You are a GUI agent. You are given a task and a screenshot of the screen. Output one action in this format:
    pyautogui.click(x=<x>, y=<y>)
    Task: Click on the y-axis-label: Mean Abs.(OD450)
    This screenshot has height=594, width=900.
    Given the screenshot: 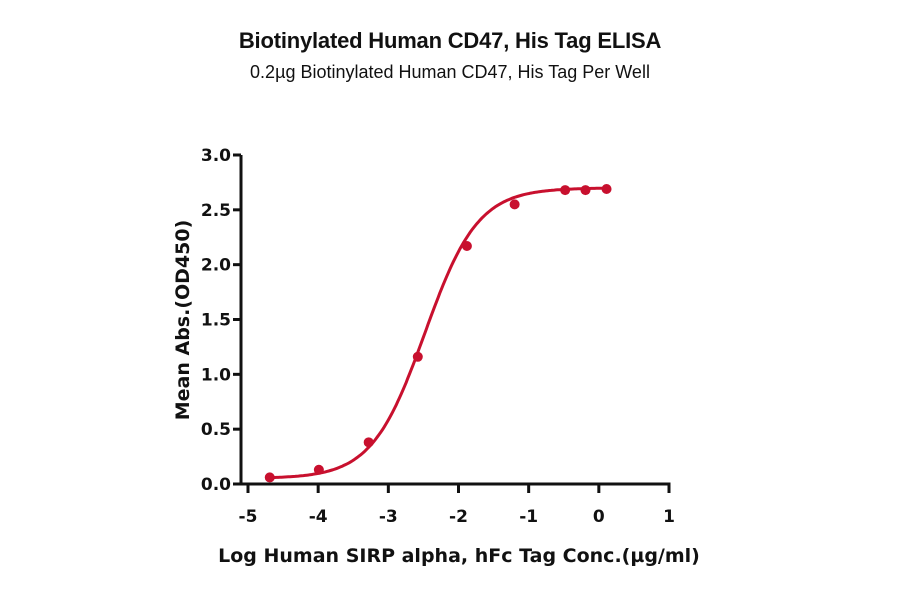 What is the action you would take?
    pyautogui.click(x=183, y=320)
    